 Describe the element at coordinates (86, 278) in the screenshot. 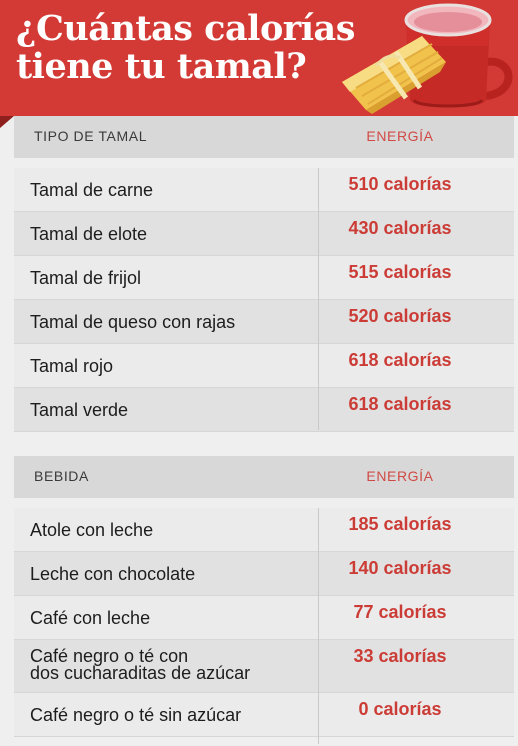

I see `item-name: Tamal de frijol` at that location.